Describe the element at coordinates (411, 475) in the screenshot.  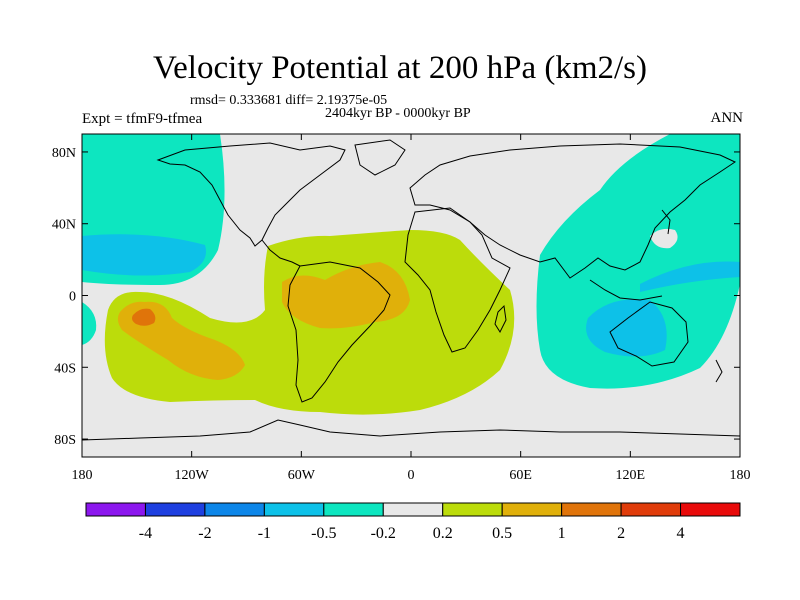
I see `x-tick-label: 0` at that location.